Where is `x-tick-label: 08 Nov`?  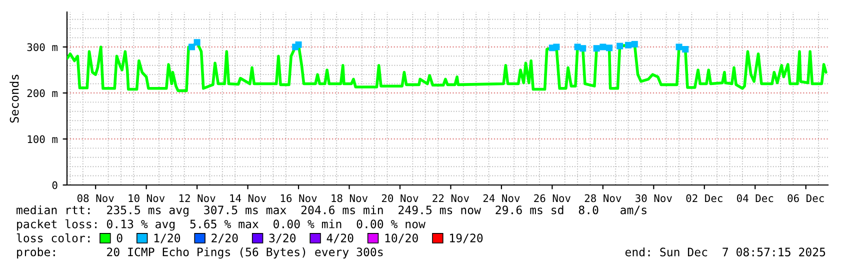 x-tick-label: 08 Nov is located at coordinates (95, 198).